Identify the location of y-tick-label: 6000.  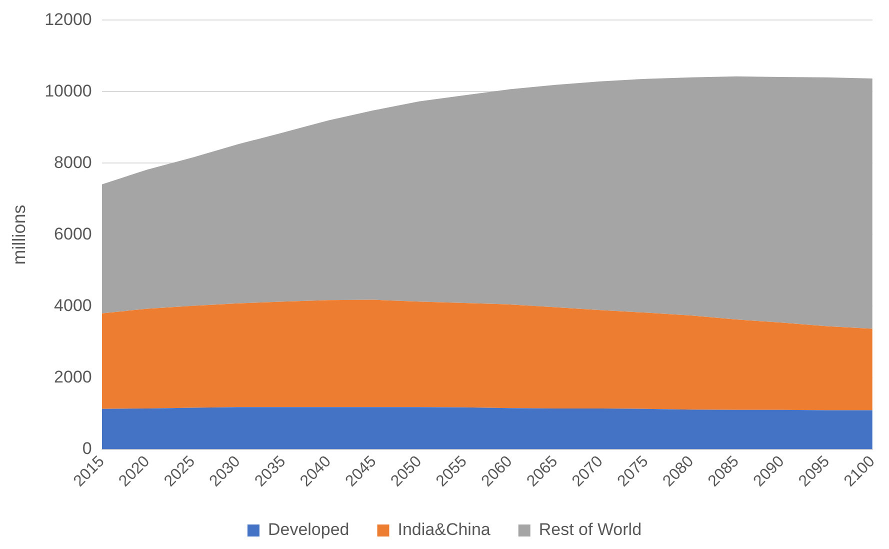
(73, 234).